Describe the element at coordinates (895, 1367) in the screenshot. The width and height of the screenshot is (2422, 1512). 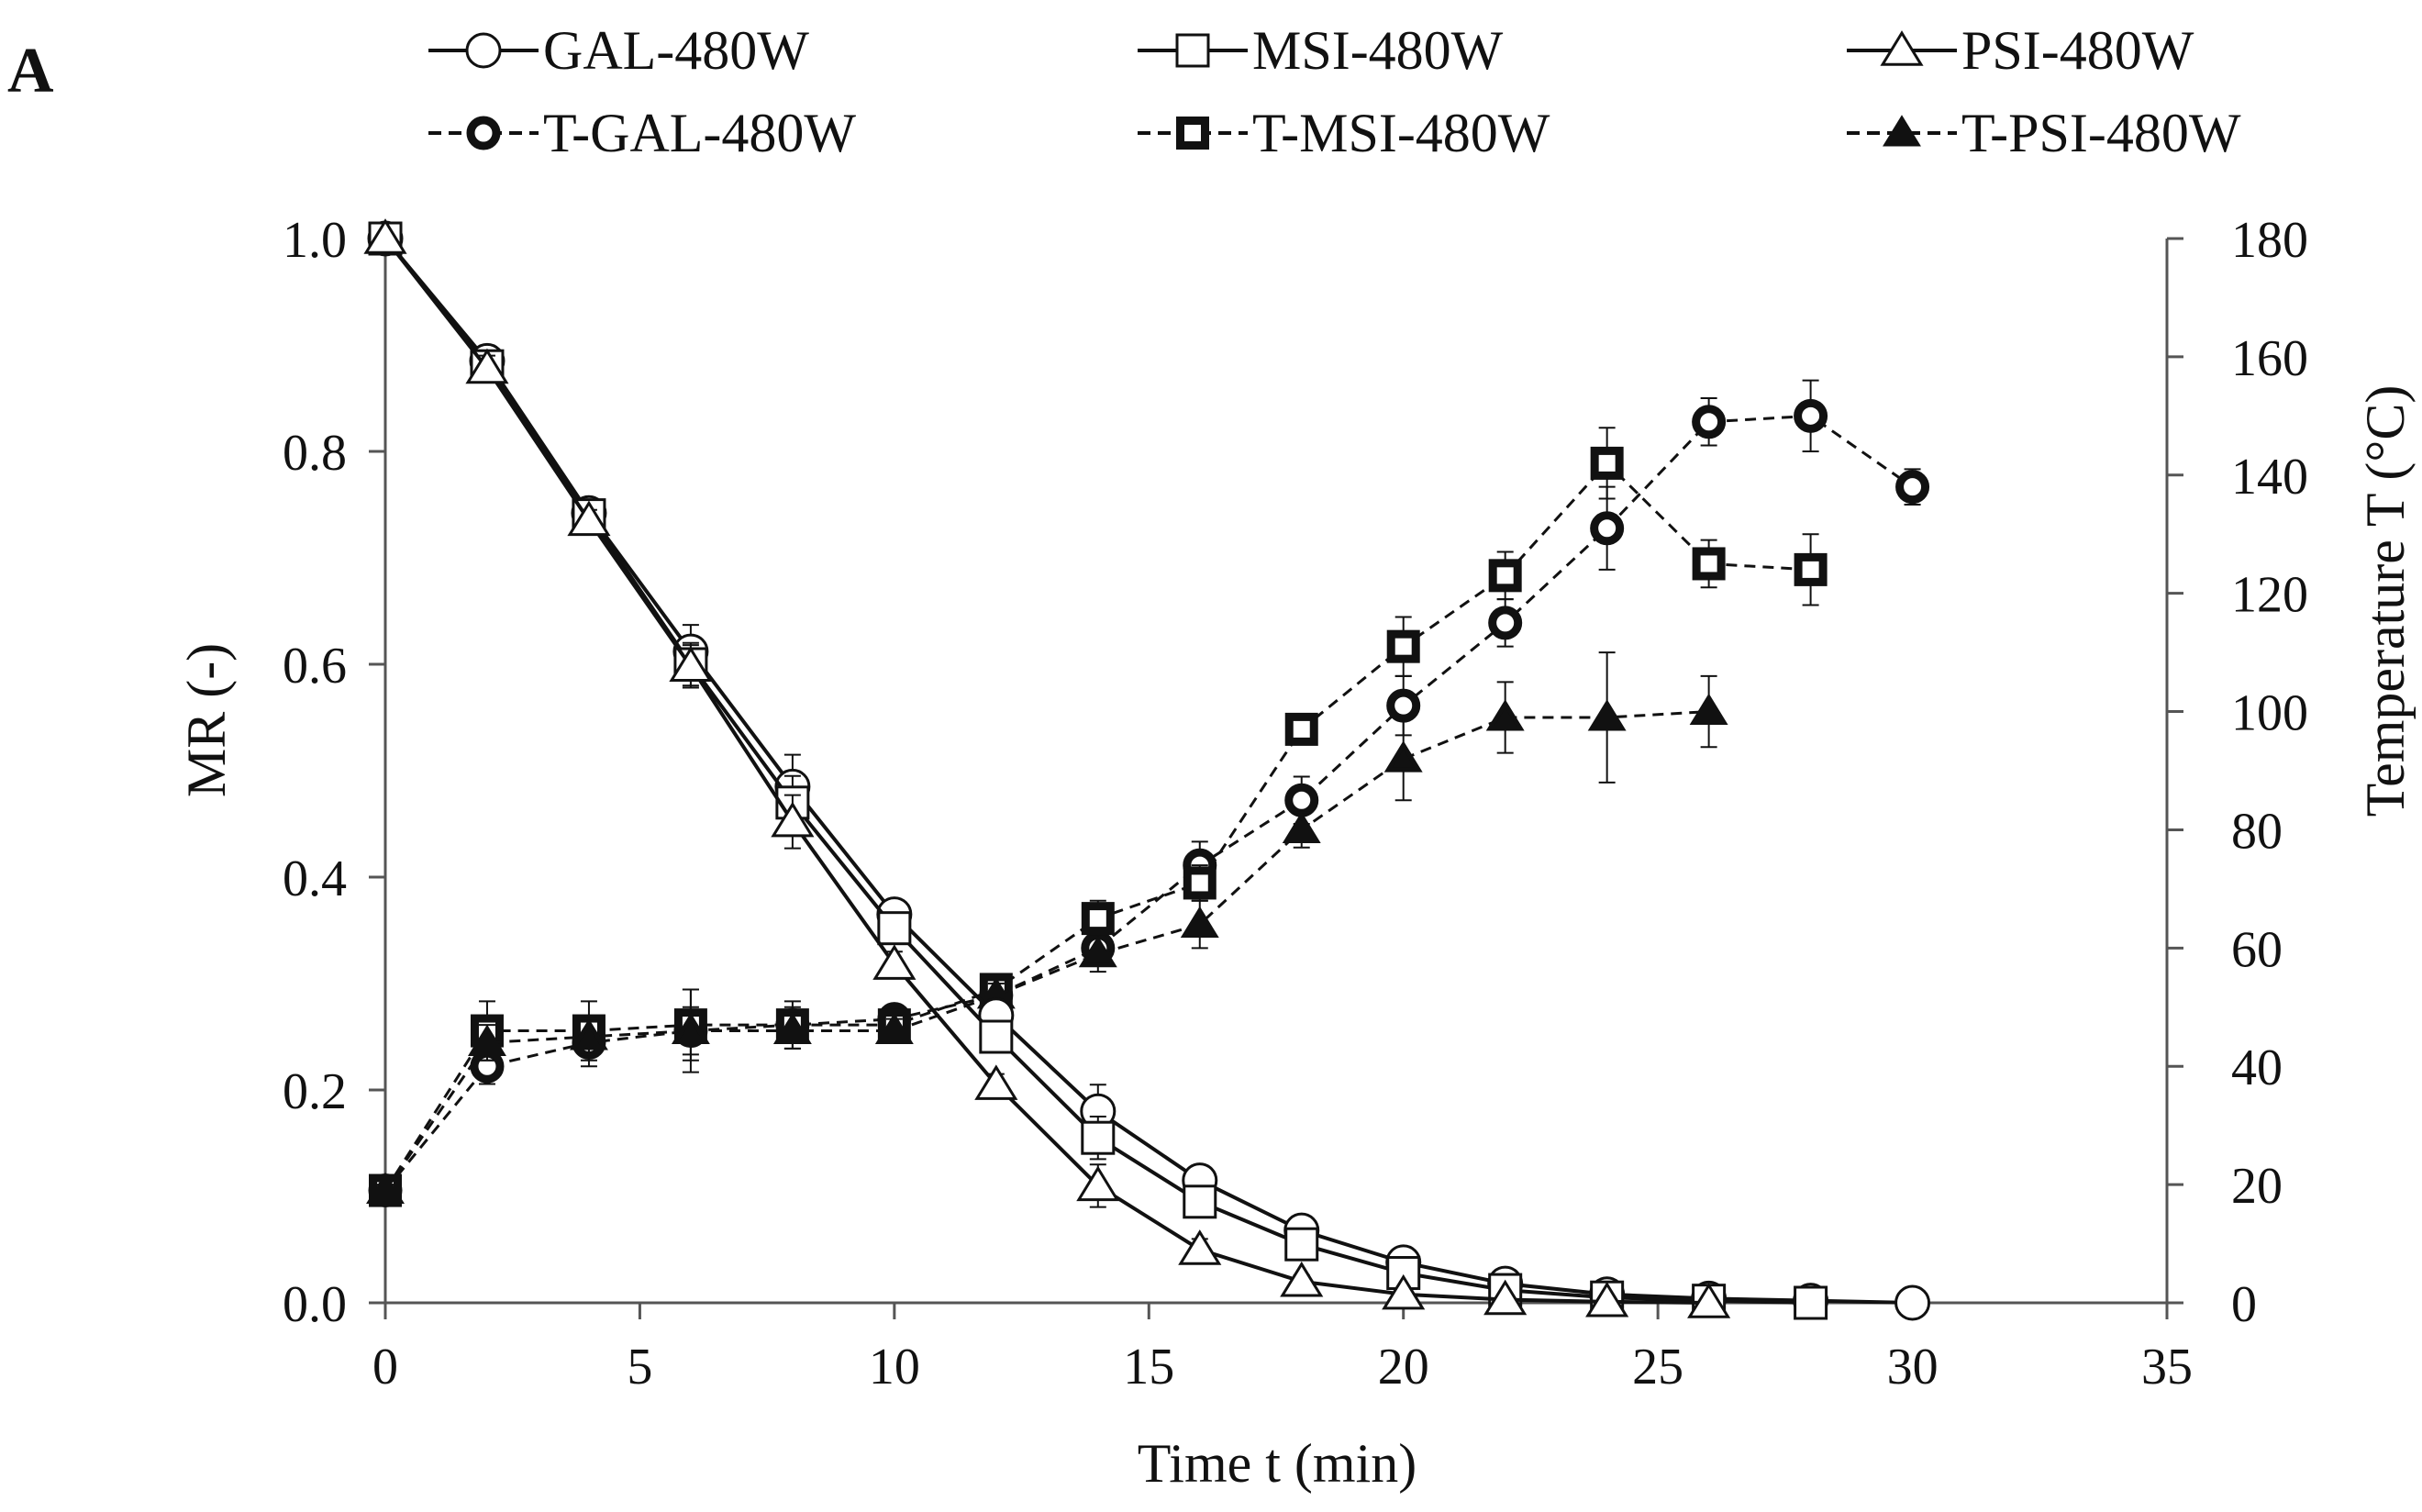
I see `x-tick-label: 10` at that location.